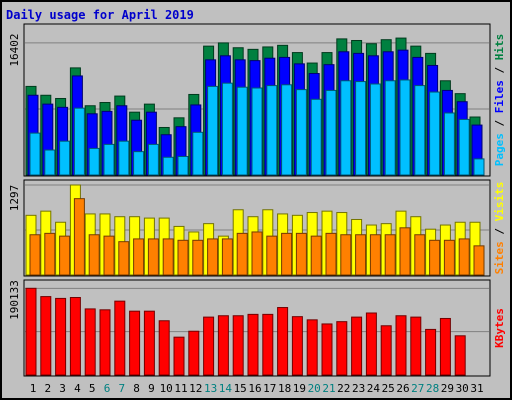  I want to click on x-tick-label-day-22: 22, so click(343, 388).